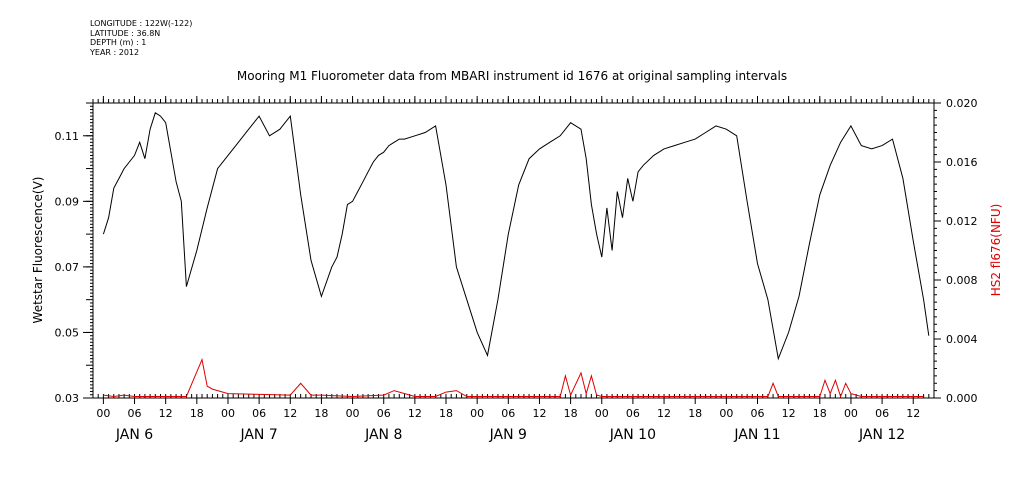  Describe the element at coordinates (962, 103) in the screenshot. I see `y2-tick-label: 0.020` at that location.